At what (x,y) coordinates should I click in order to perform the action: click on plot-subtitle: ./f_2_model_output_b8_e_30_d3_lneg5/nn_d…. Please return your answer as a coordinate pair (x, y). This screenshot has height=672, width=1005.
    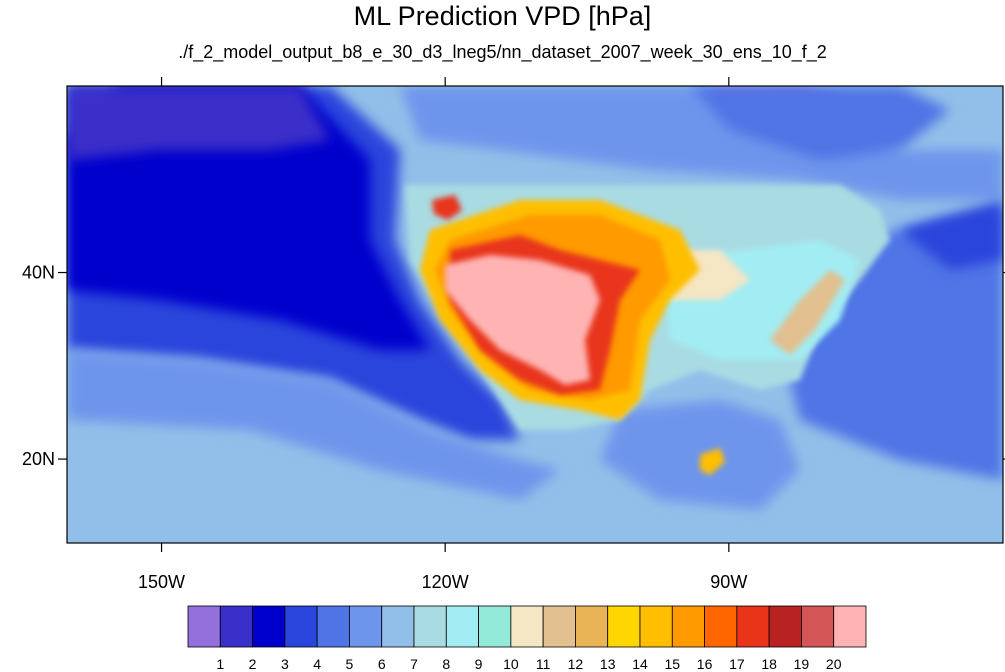
    Looking at the image, I should click on (502, 52).